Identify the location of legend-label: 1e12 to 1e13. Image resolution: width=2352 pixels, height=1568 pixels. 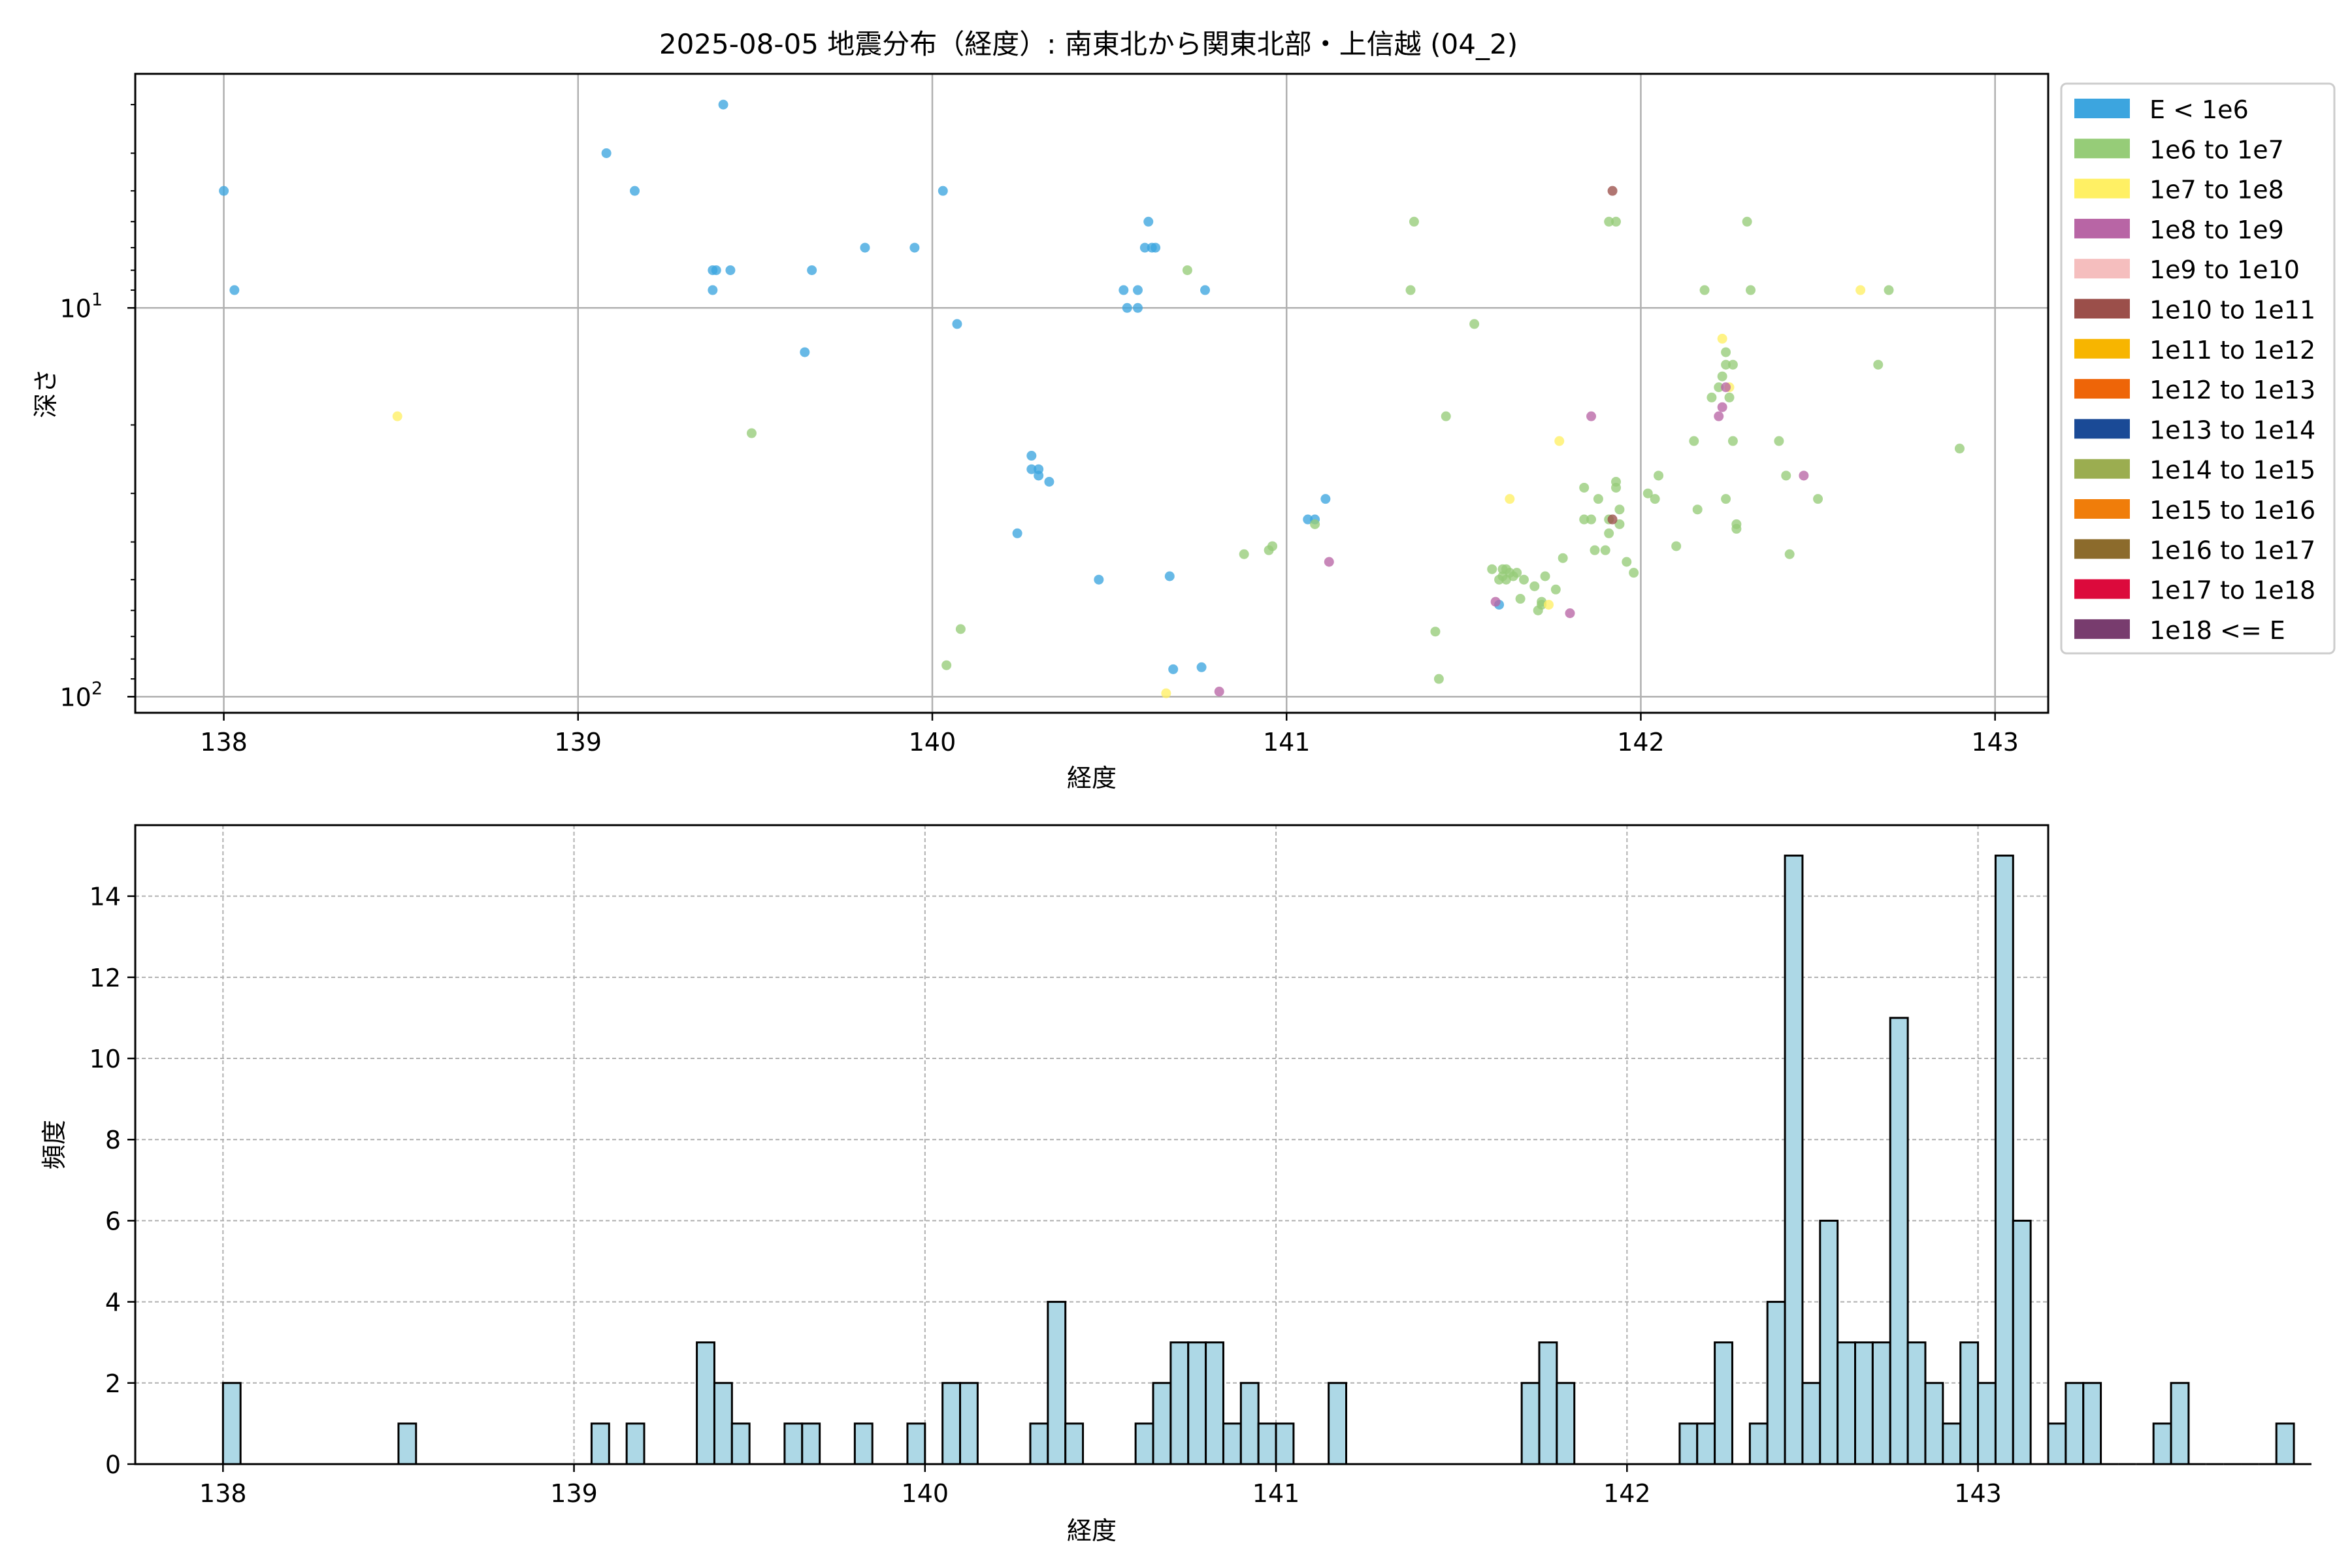
(2232, 390).